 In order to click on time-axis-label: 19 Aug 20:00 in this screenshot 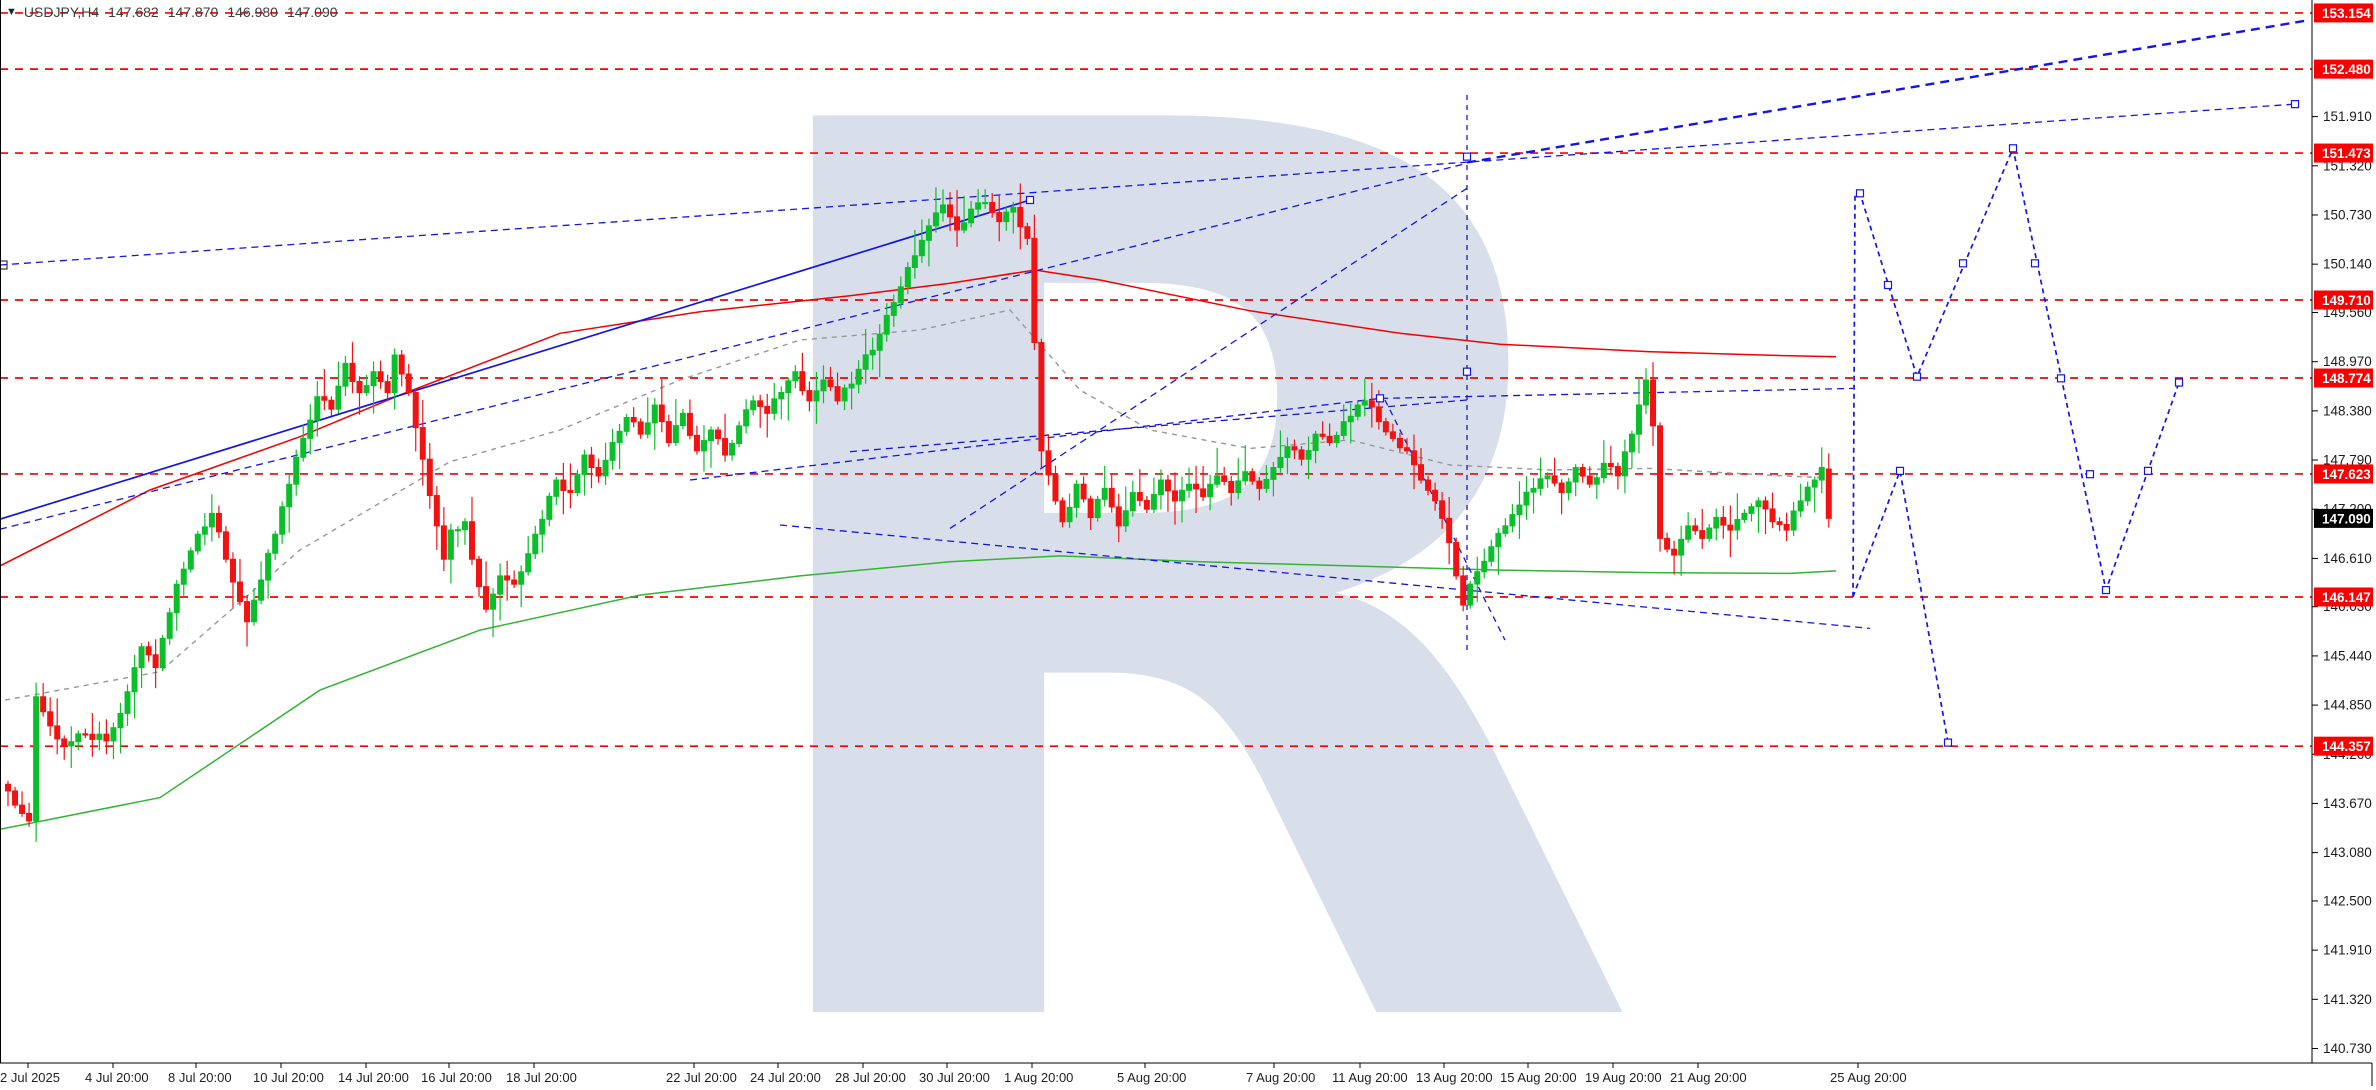, I will do `click(1623, 1077)`.